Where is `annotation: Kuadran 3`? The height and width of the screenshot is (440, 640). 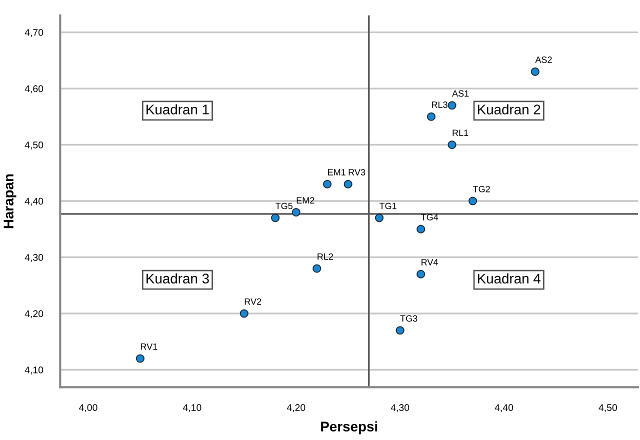 annotation: Kuadran 3 is located at coordinates (177, 278).